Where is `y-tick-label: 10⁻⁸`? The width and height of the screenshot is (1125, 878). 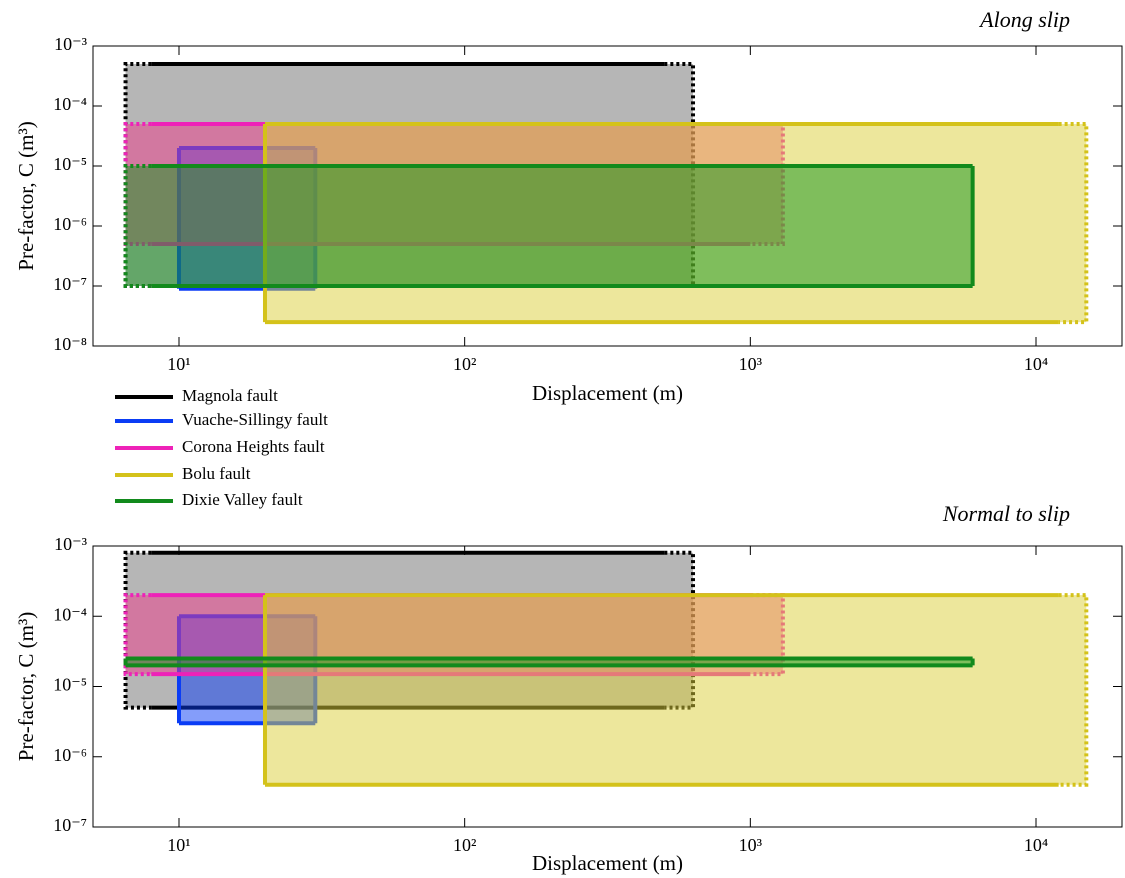
y-tick-label: 10⁻⁸ is located at coordinates (70, 344).